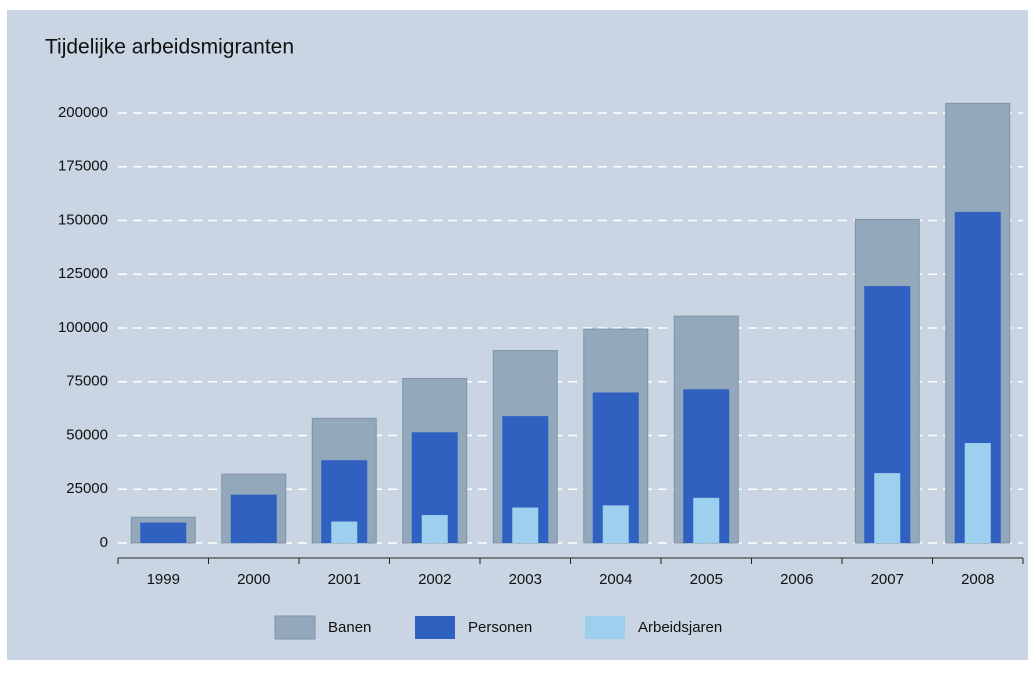 The width and height of the screenshot is (1035, 673). I want to click on x-tick-label: 2001, so click(344, 579).